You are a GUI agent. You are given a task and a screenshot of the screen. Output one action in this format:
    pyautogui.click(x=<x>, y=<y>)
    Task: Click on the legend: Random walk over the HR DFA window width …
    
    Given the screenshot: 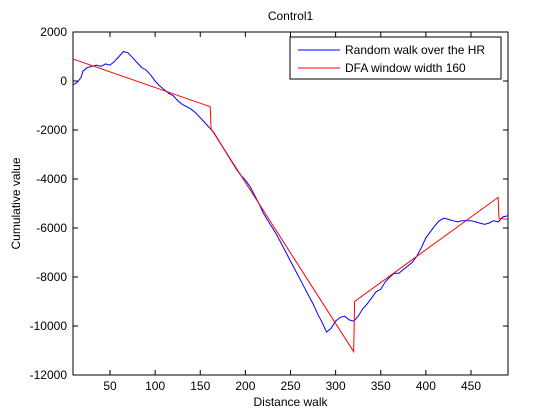 What is the action you would take?
    pyautogui.click(x=395, y=58)
    